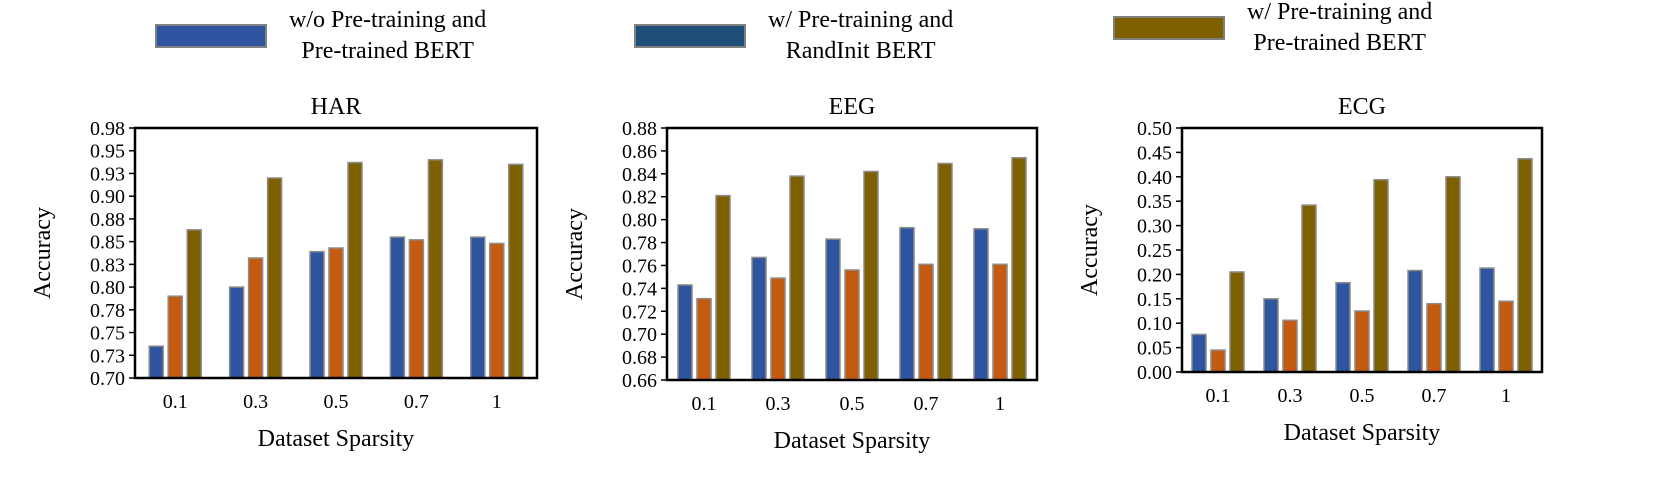 The height and width of the screenshot is (481, 1661). Describe the element at coordinates (107, 243) in the screenshot. I see `har-ytick-label: 0.85` at that location.